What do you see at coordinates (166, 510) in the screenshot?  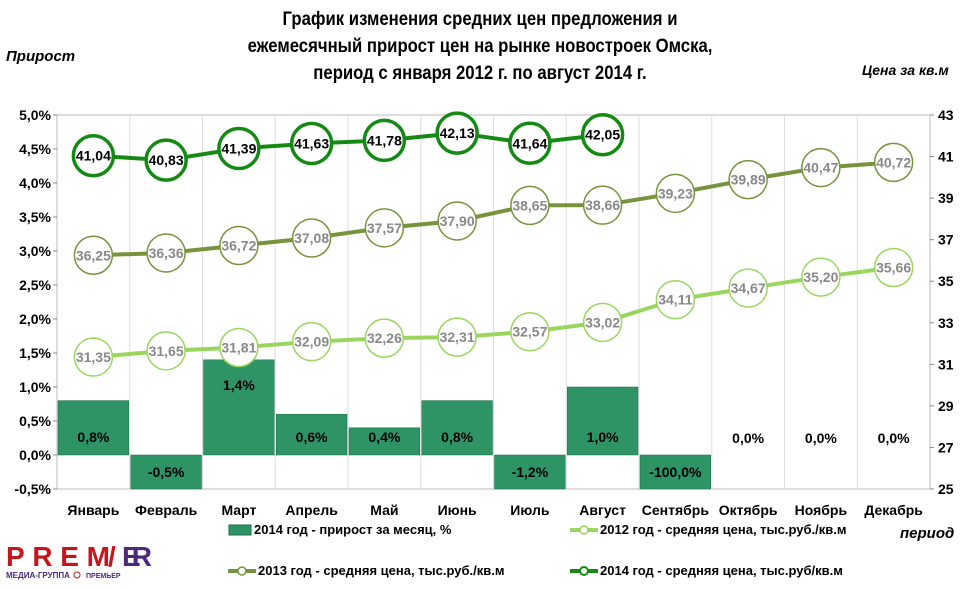 I see `x-tick: Февраль` at bounding box center [166, 510].